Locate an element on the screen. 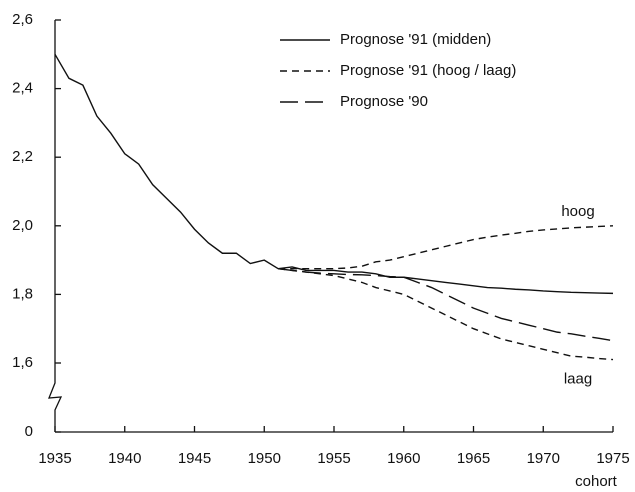 This screenshot has height=492, width=635. legend-label: Prognose '91 (hoog / laag) is located at coordinates (428, 70).